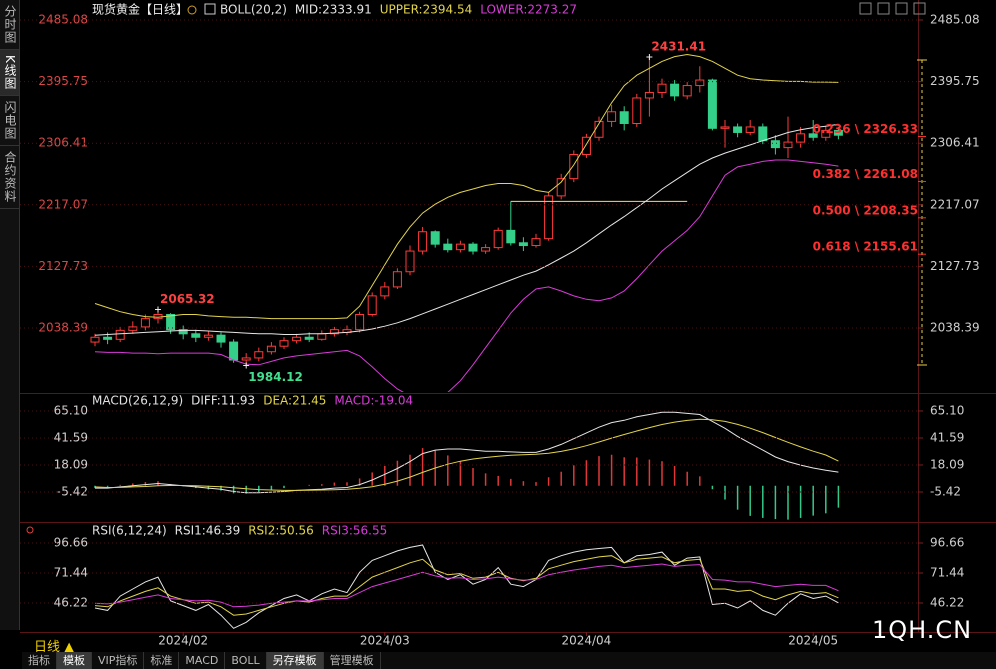 The width and height of the screenshot is (996, 669). I want to click on indicator-icon, so click(210, 9).